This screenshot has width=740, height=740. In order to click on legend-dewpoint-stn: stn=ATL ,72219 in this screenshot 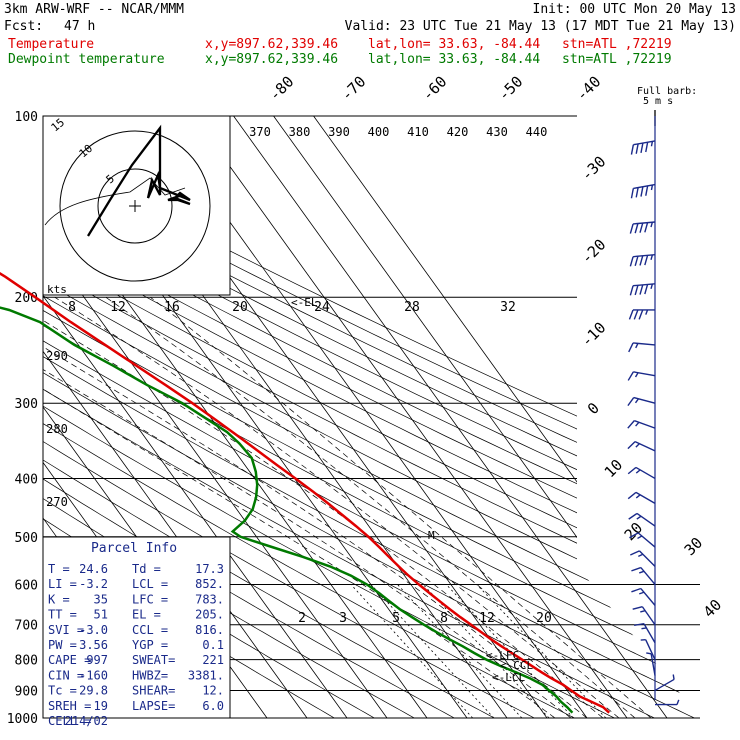, I will do `click(617, 59)`.